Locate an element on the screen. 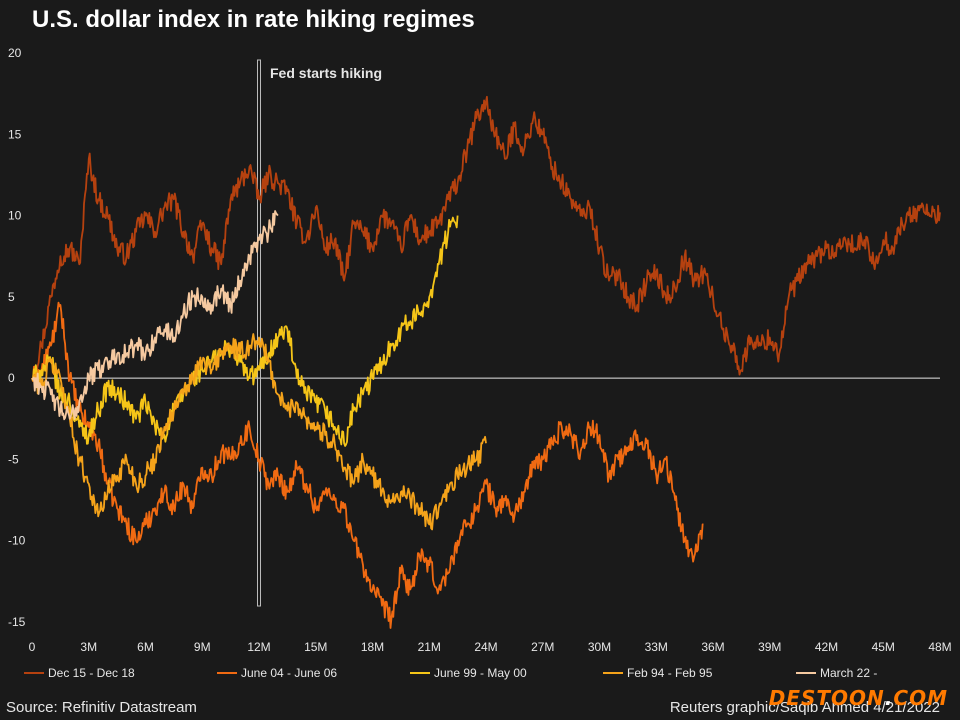 Image resolution: width=960 pixels, height=720 pixels. x-tick-label: 6M is located at coordinates (145, 647).